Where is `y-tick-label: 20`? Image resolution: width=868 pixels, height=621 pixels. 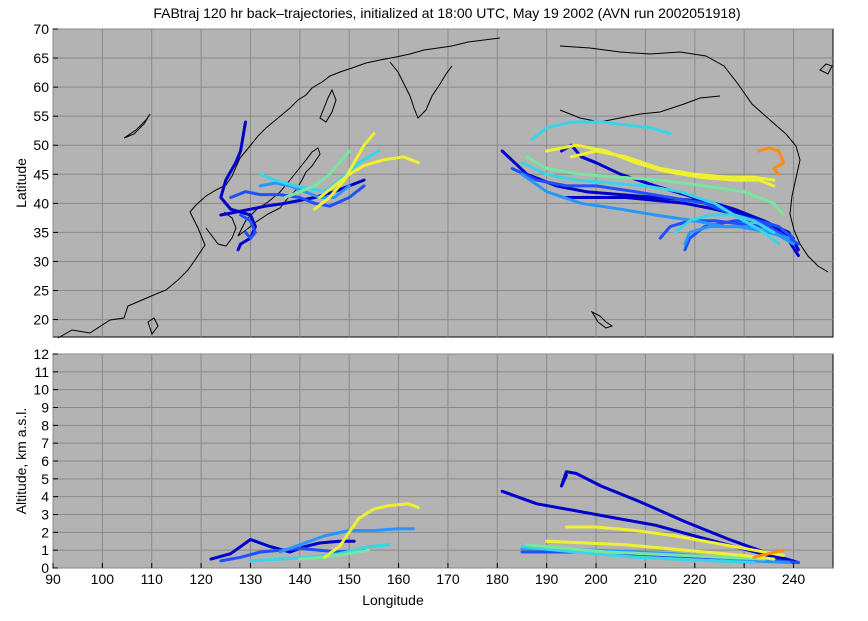
y-tick-label: 20 is located at coordinates (41, 320).